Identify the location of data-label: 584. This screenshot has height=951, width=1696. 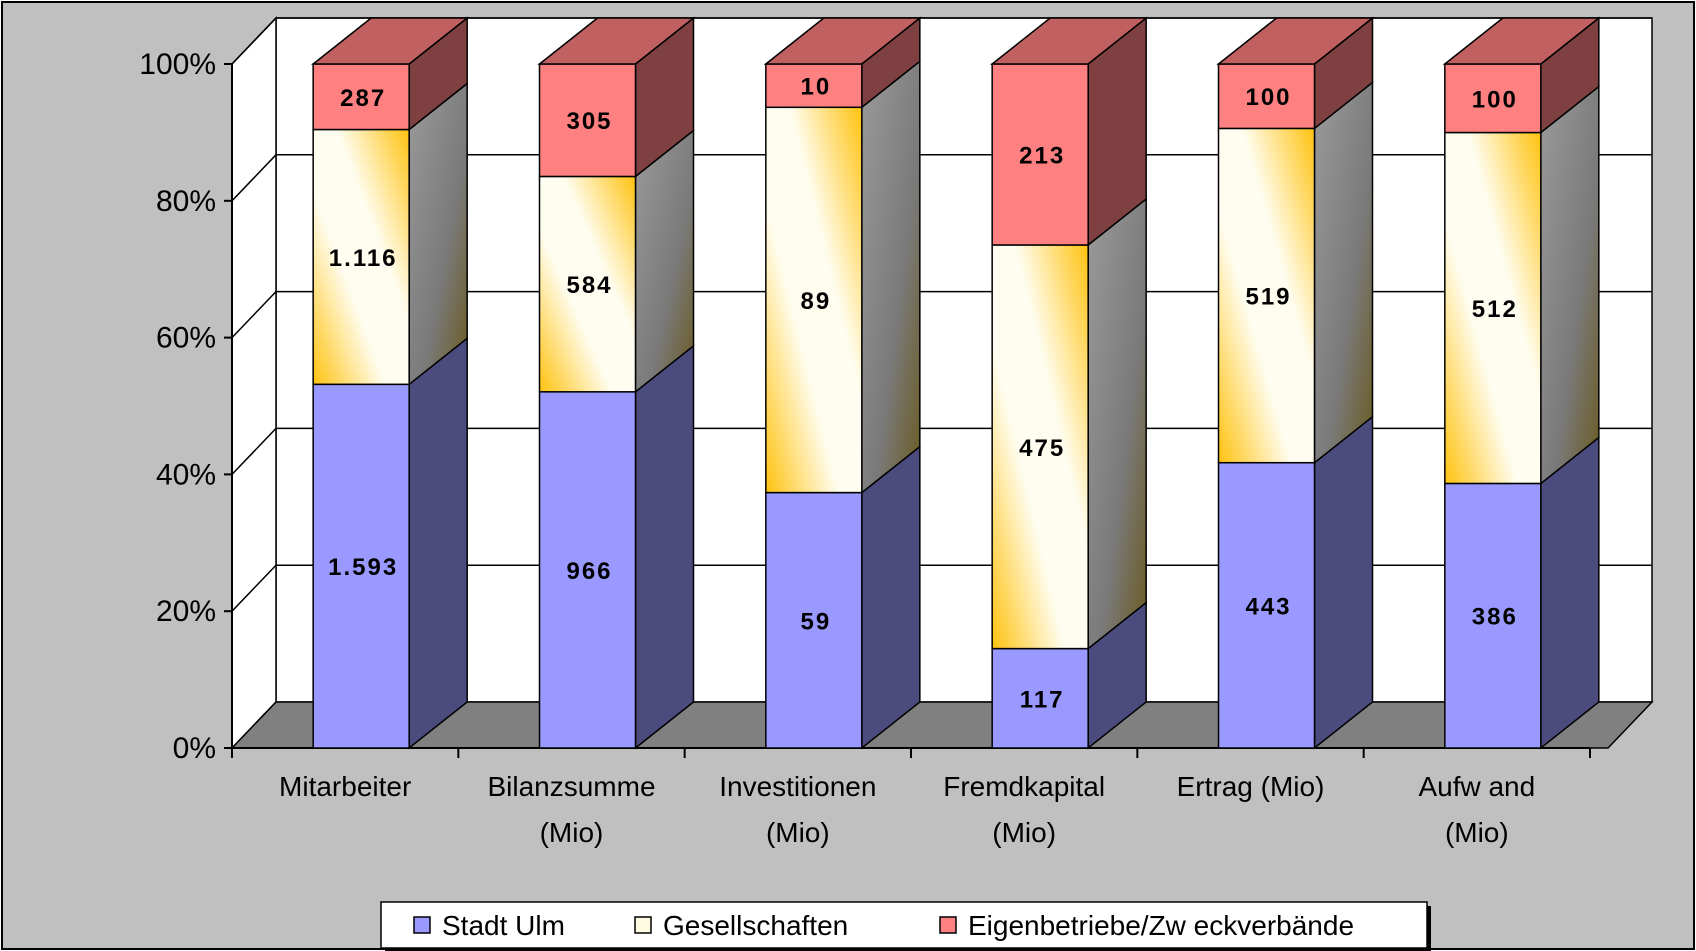
(589, 285).